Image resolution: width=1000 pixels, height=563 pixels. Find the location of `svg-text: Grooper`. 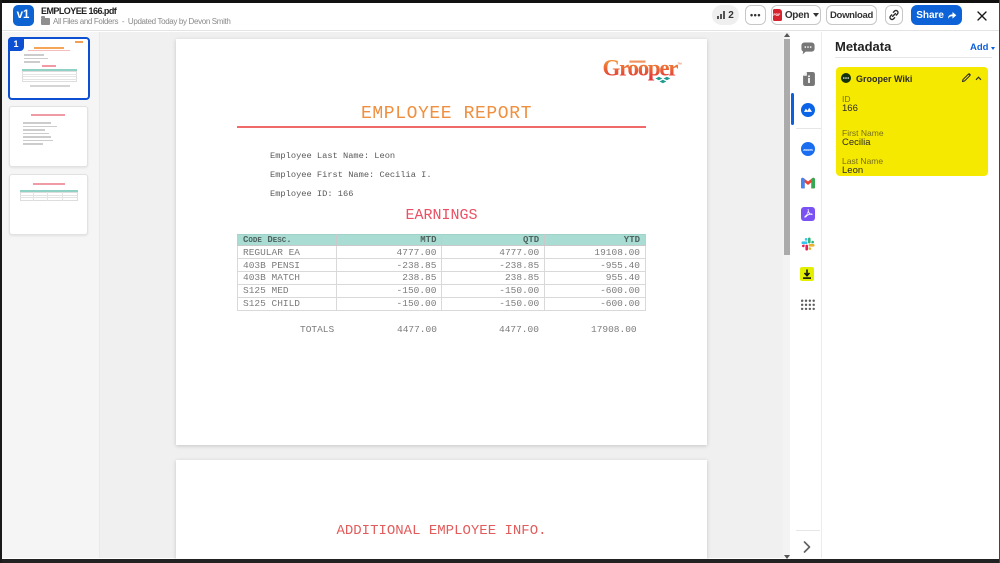

svg-text: Grooper is located at coordinates (641, 68).